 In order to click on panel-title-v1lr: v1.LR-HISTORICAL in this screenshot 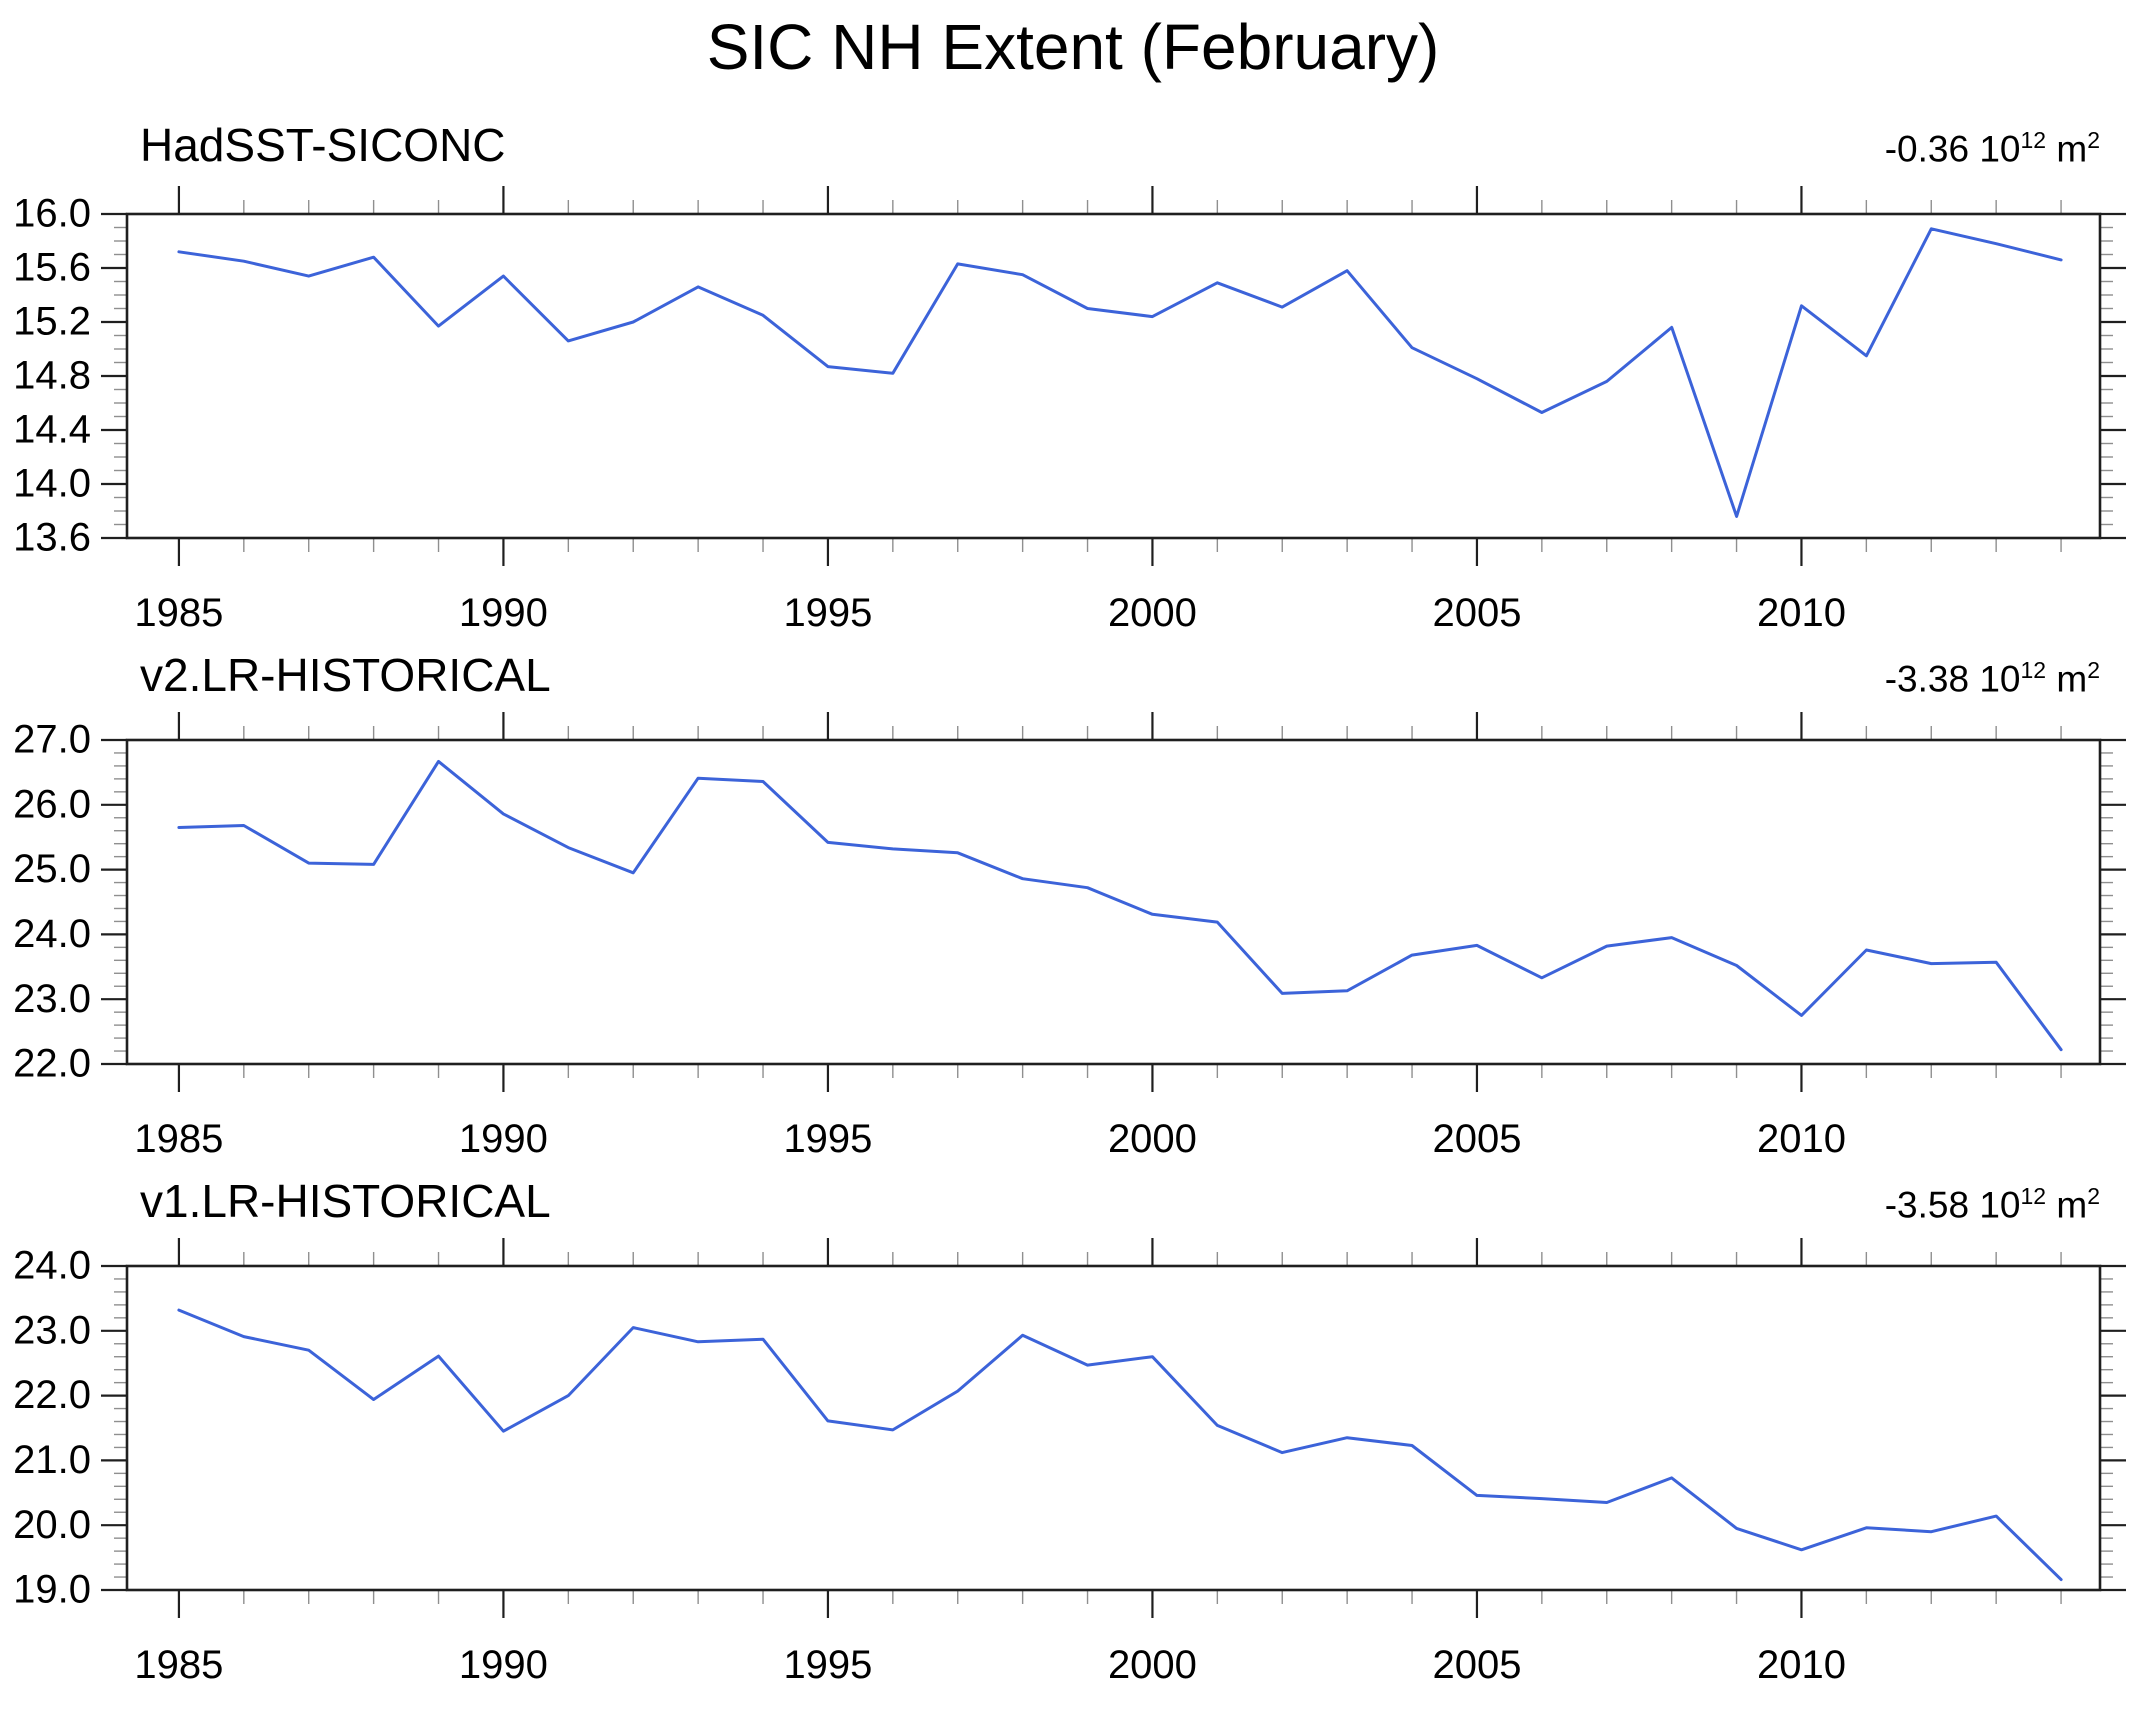, I will do `click(345, 1201)`.